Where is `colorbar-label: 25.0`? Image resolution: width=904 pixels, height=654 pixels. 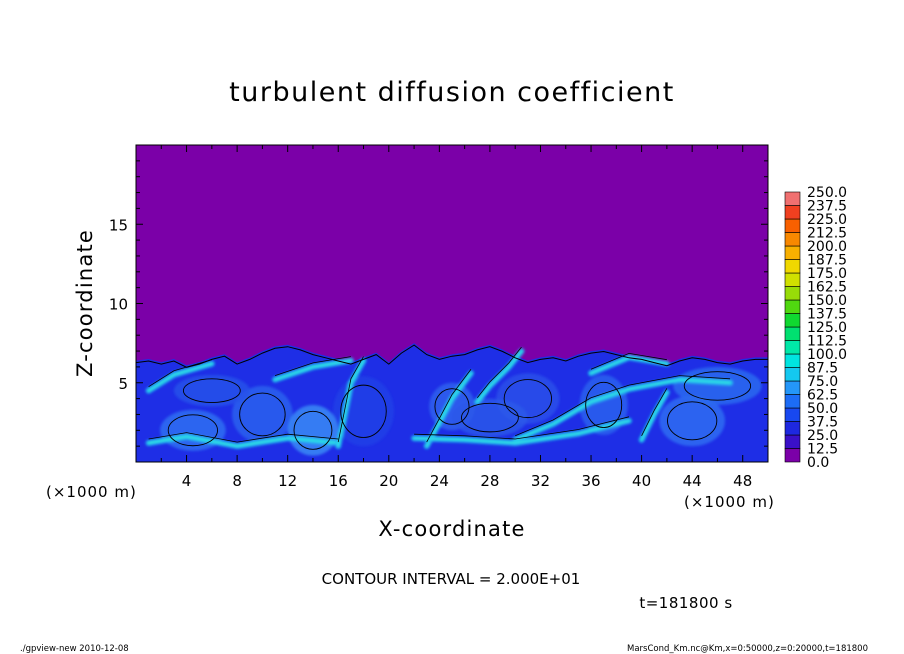 colorbar-label: 25.0 is located at coordinates (822, 436).